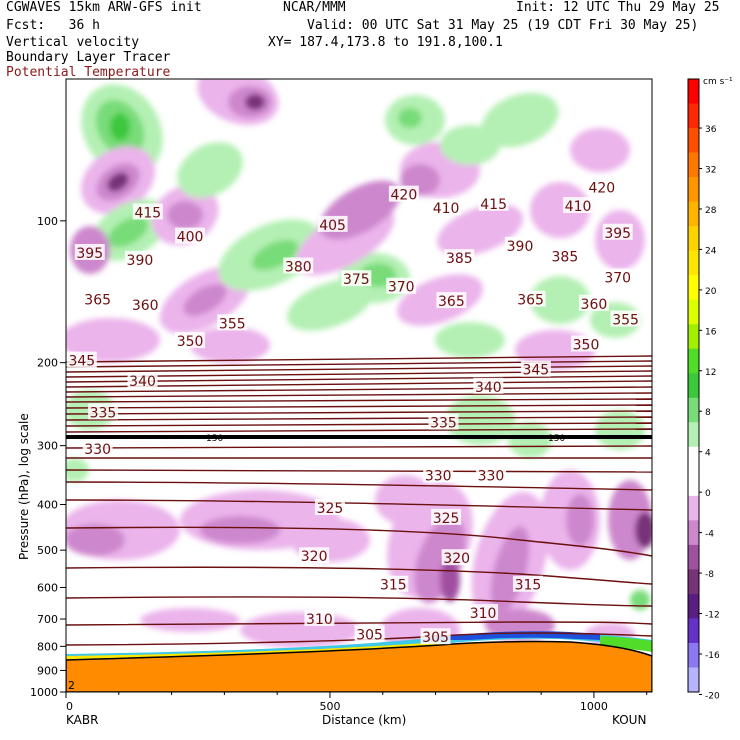 The height and width of the screenshot is (740, 740). I want to click on x-axis-label: Distance (km), so click(364, 720).